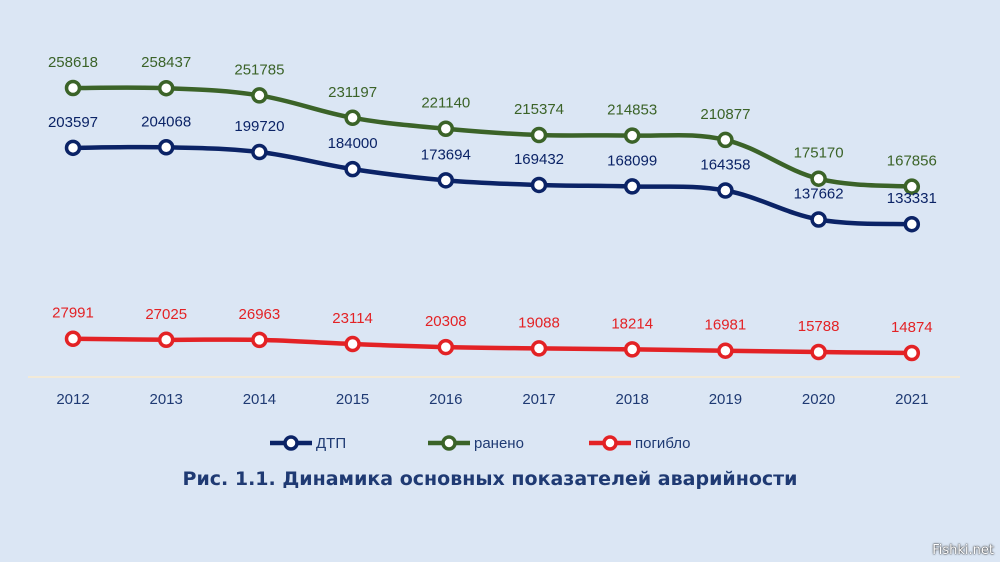 Image resolution: width=1000 pixels, height=562 pixels. Describe the element at coordinates (259, 399) in the screenshot. I see `x-tick-label: 2014` at that location.